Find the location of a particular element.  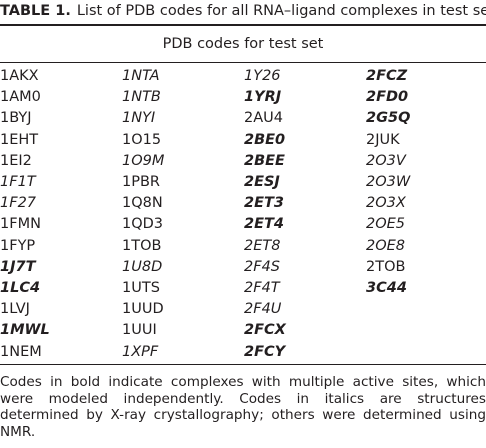

pdb-code: 2O3V is located at coordinates (386, 160).